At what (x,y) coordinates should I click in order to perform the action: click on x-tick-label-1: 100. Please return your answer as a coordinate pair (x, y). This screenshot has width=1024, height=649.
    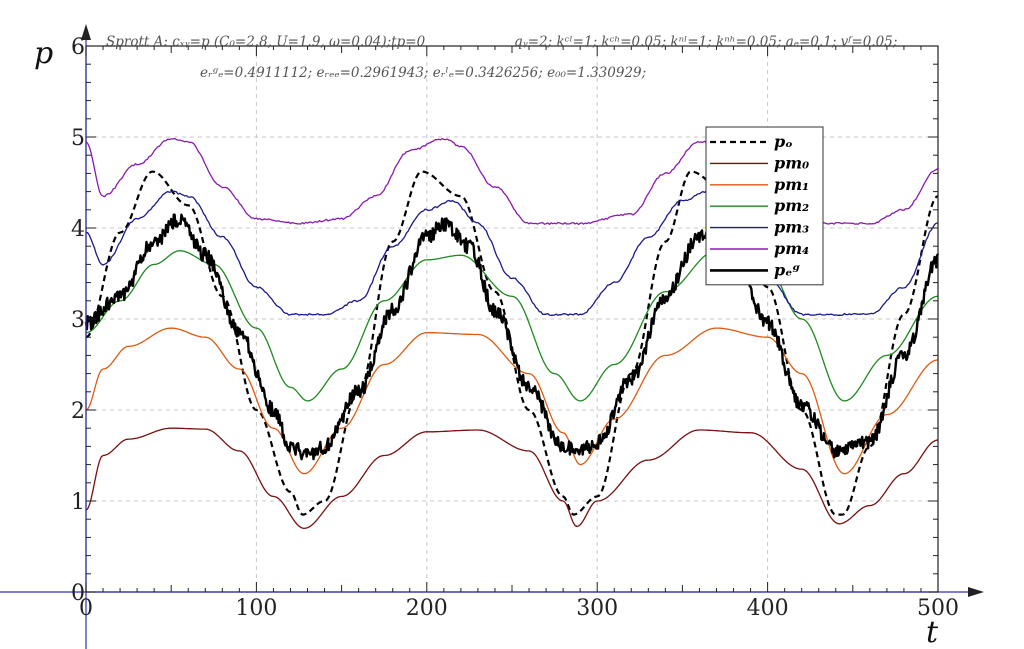
    Looking at the image, I should click on (256, 608).